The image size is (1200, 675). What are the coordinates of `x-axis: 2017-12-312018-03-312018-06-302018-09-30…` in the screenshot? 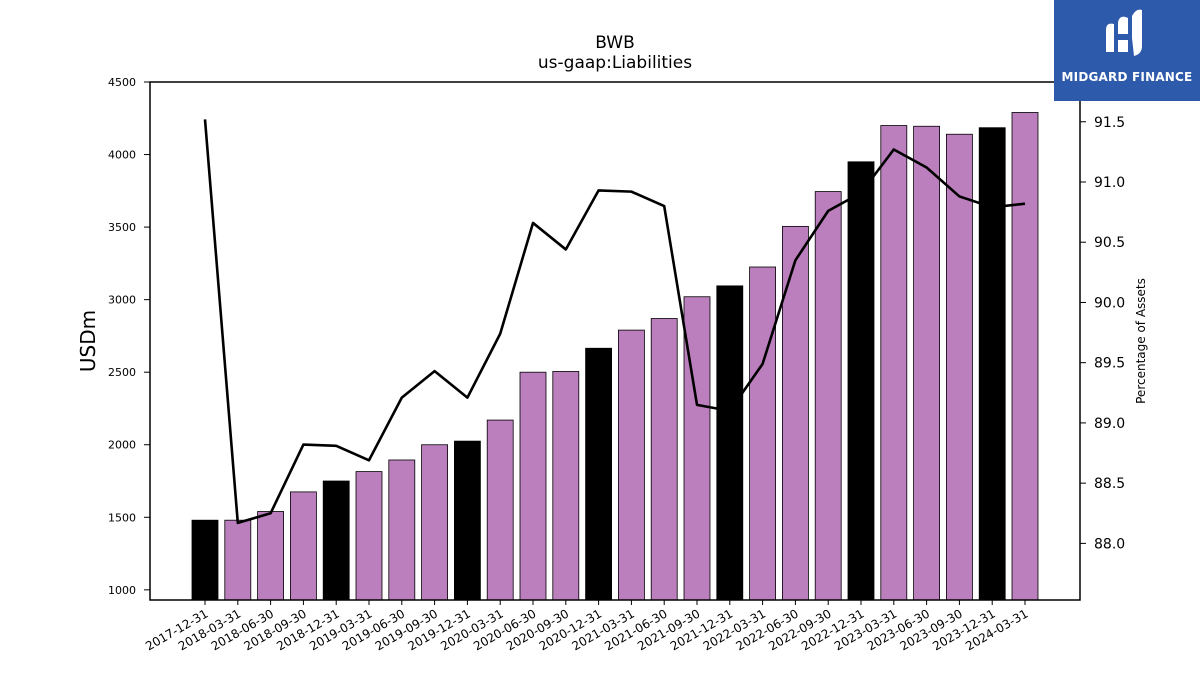 It's located at (587, 626).